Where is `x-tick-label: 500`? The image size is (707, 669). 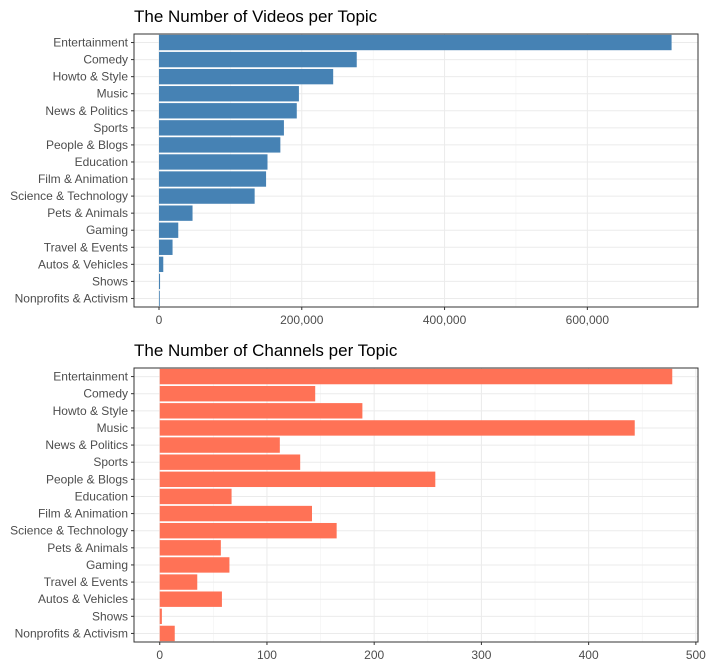 x-tick-label: 500 is located at coordinates (696, 655).